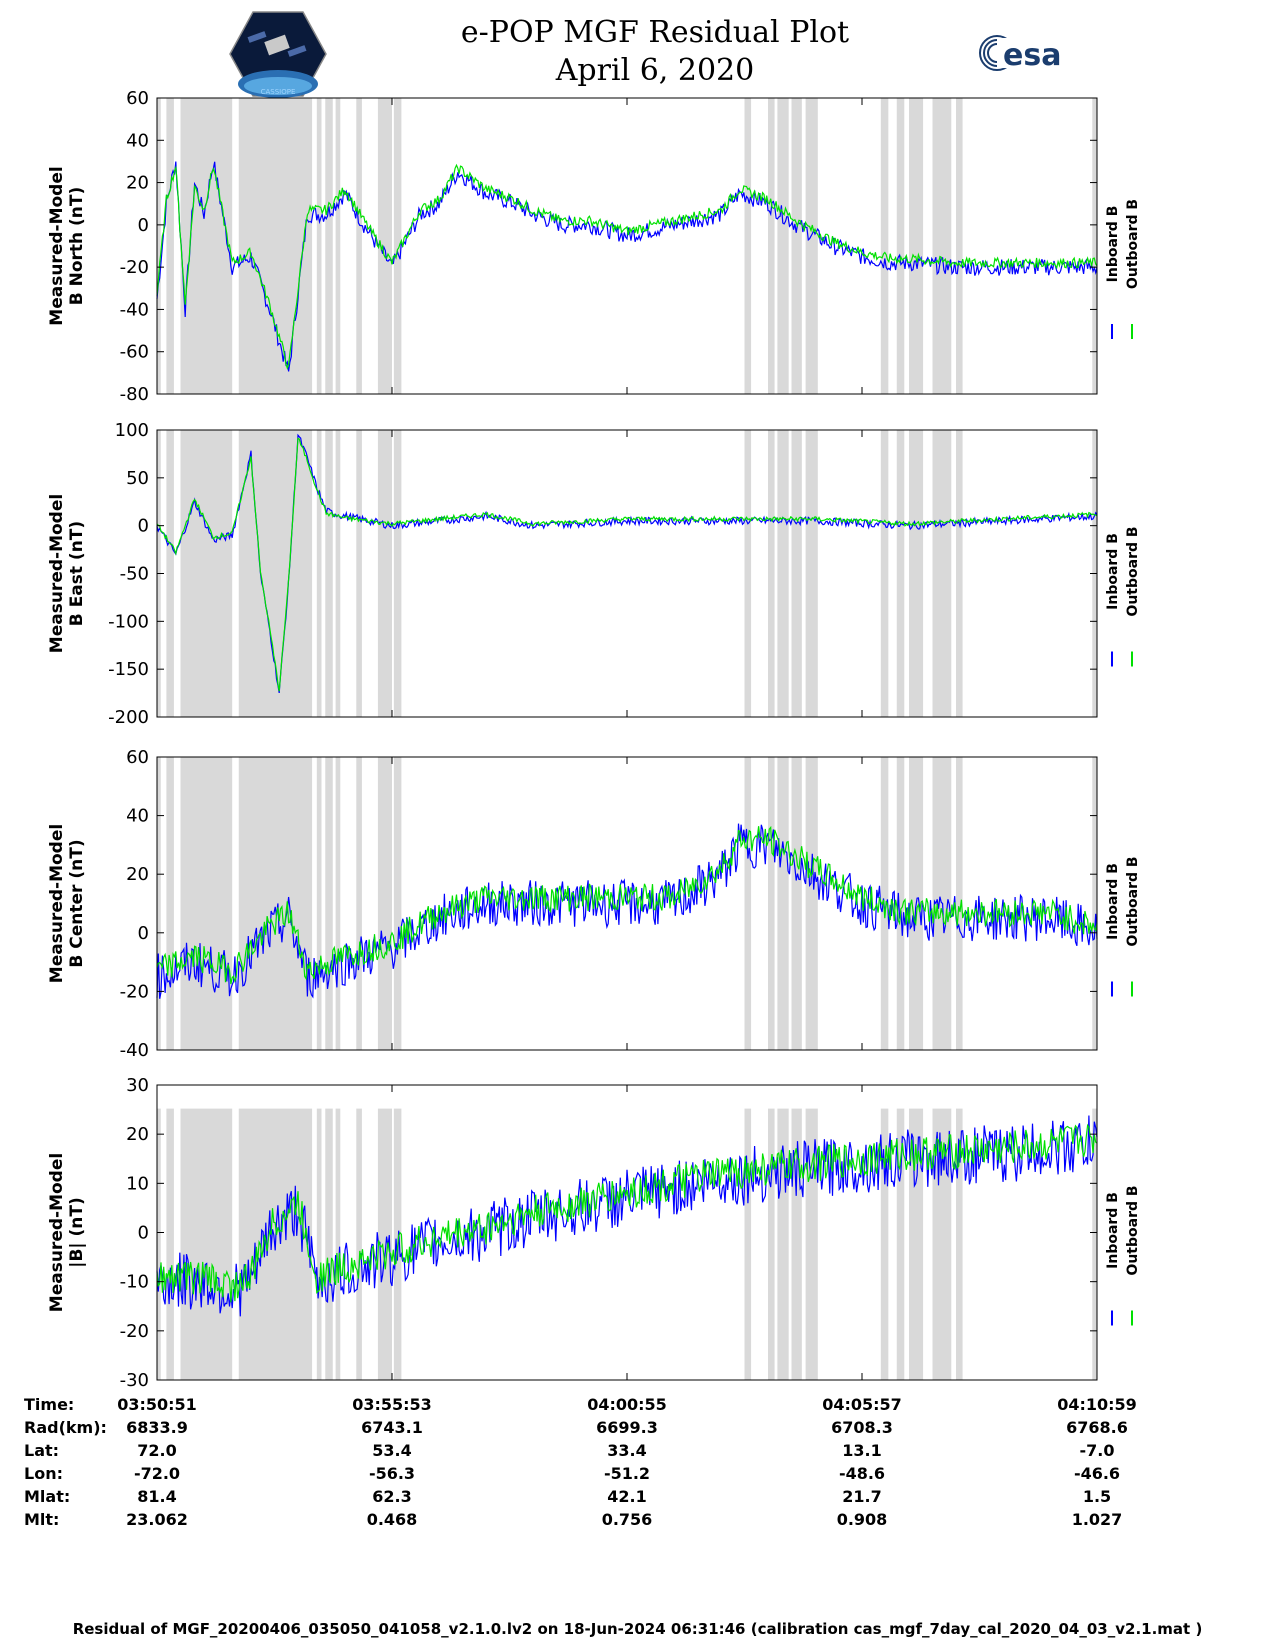  I want to click on y-axis-label: Measured-ModelB East (nT), so click(67, 573).